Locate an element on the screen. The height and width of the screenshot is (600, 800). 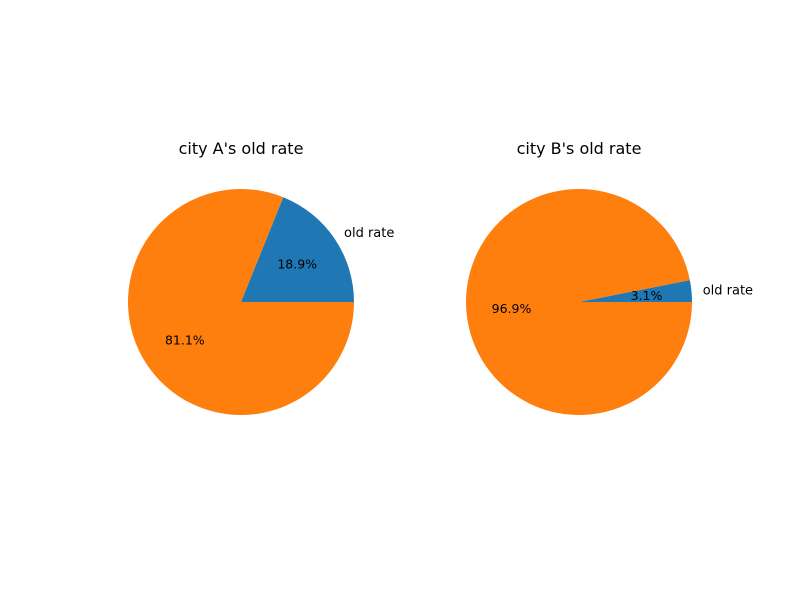
pie-label-city-b-0: old rate is located at coordinates (728, 290).